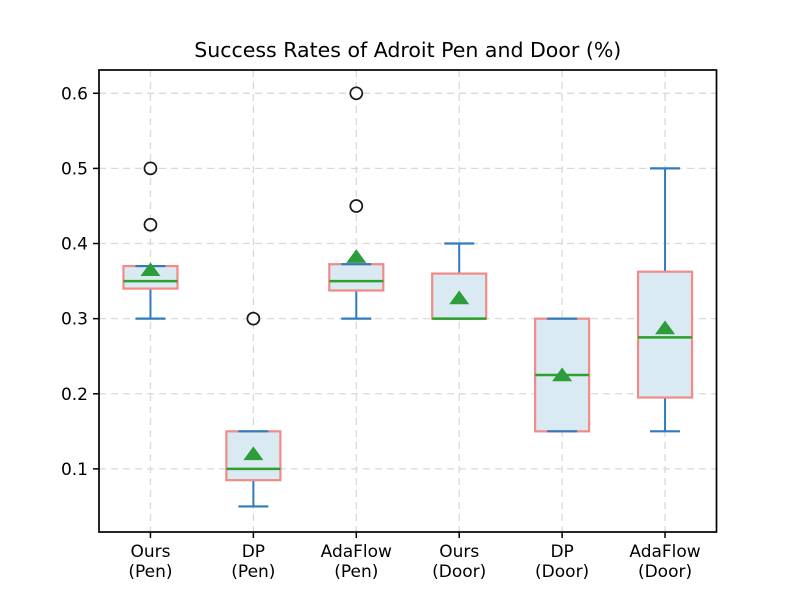  Describe the element at coordinates (150, 562) in the screenshot. I see `x-tick-label: Ours (Pen)` at that location.